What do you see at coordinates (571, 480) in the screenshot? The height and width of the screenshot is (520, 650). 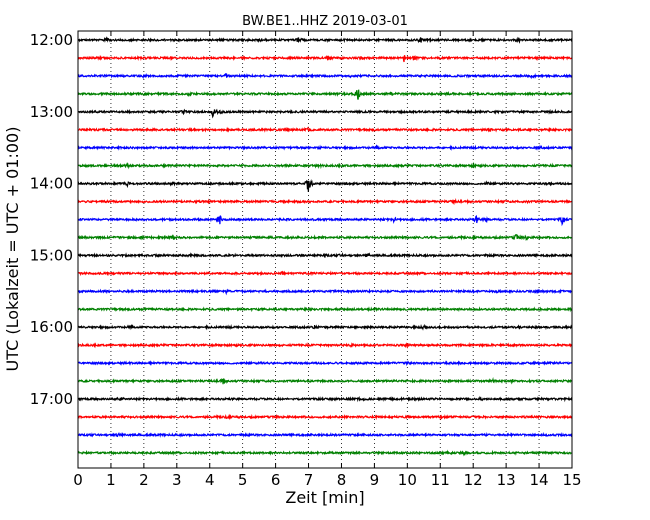 I see `x-tick-label: 15` at bounding box center [571, 480].